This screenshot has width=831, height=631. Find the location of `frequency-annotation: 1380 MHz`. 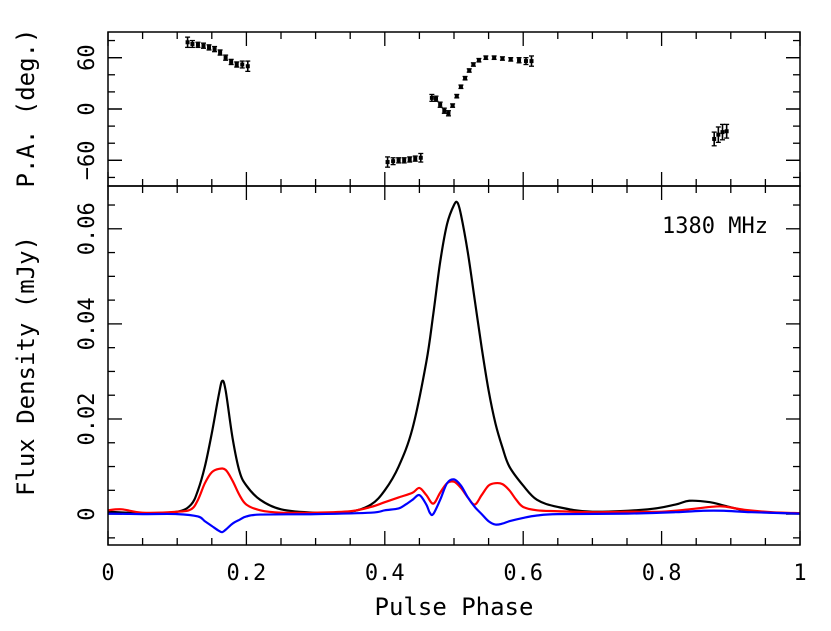

frequency-annotation: 1380 MHz is located at coordinates (715, 226).